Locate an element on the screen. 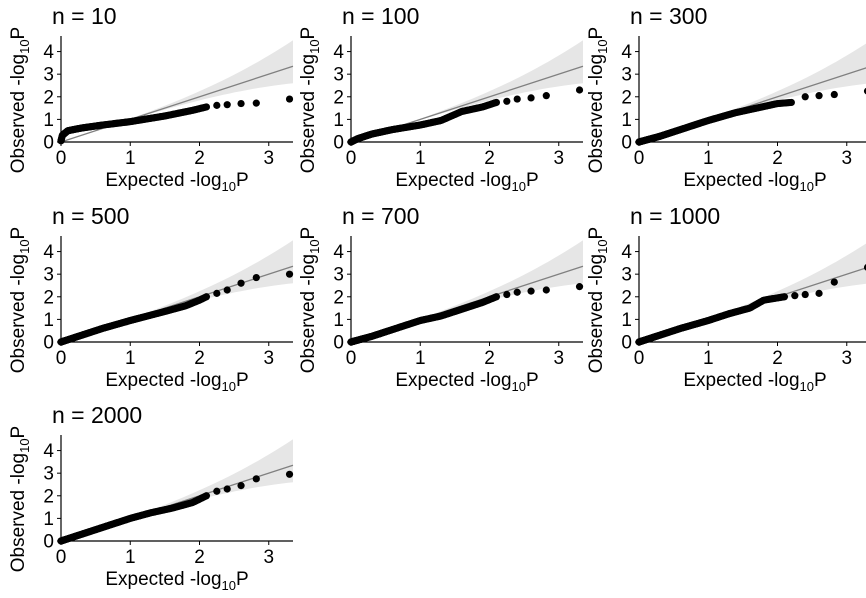 Image resolution: width=866 pixels, height=598 pixels. panel-title: n = 700 is located at coordinates (380, 216).